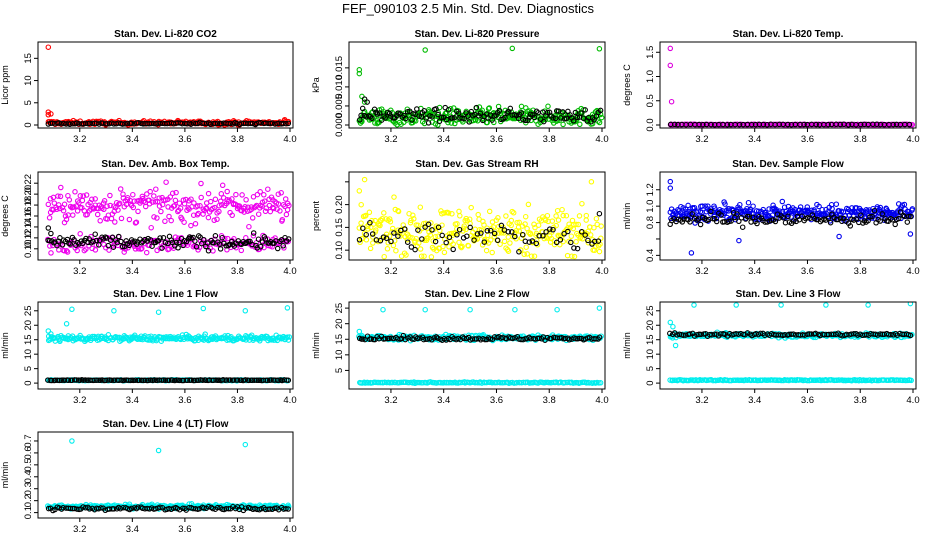  I want to click on y-tick-label: 0.12, so click(28, 238).